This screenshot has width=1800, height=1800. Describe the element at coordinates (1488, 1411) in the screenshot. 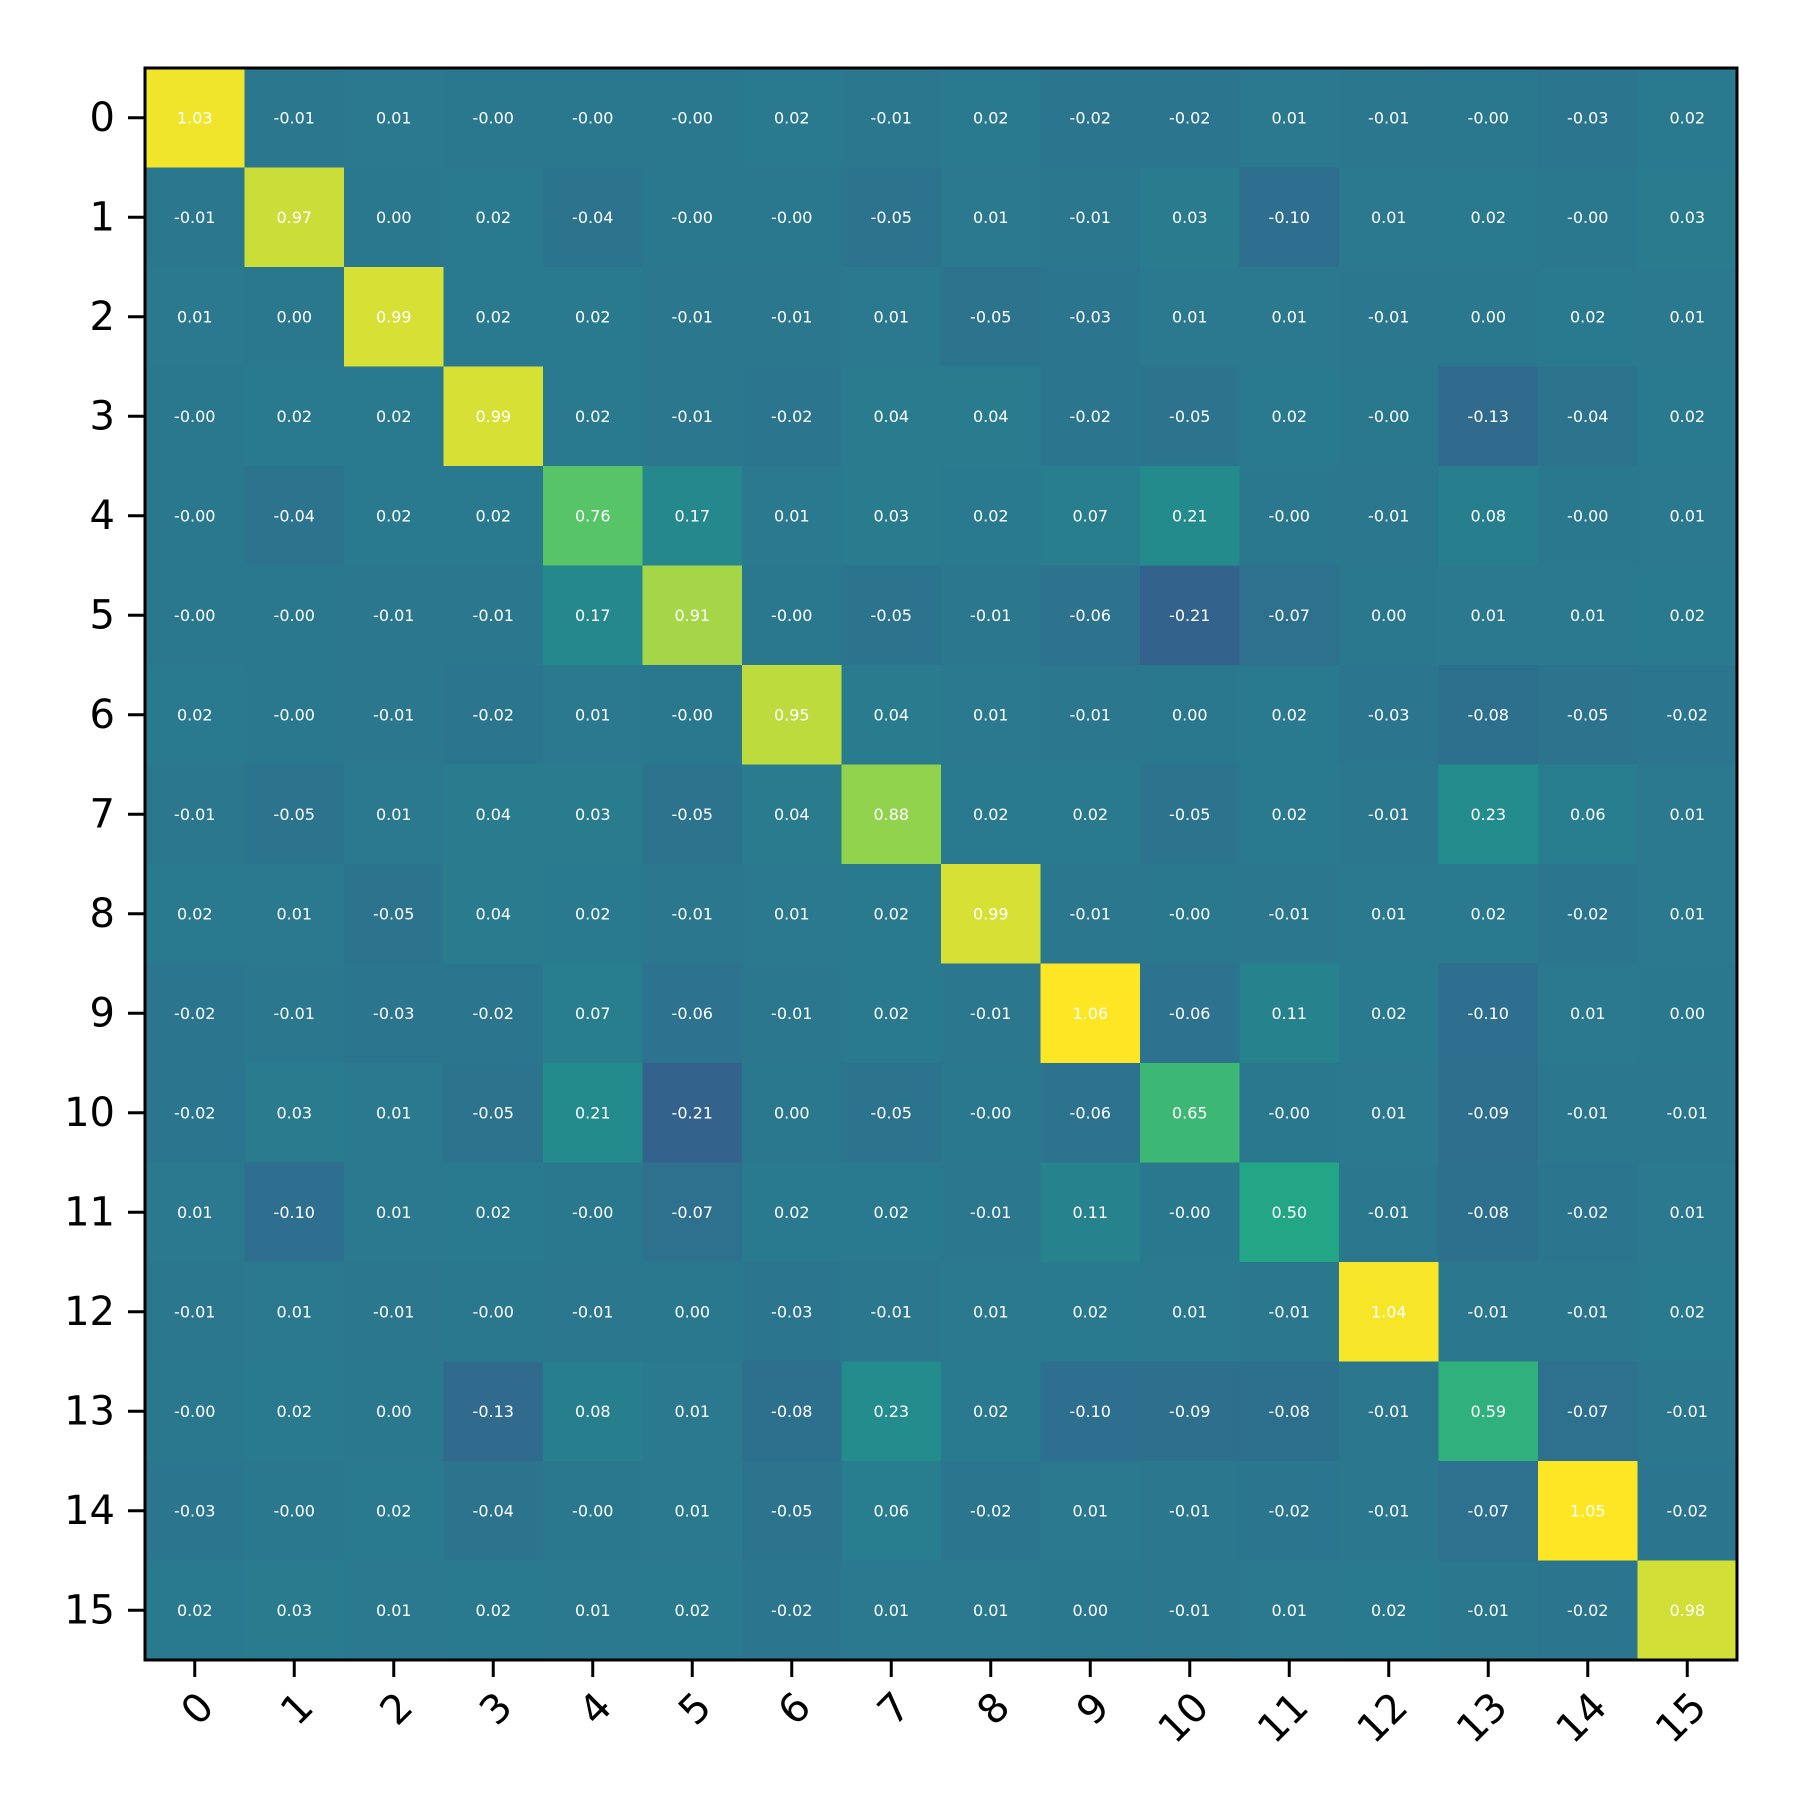

I see `cell-value-label-13-13: 0.59` at that location.